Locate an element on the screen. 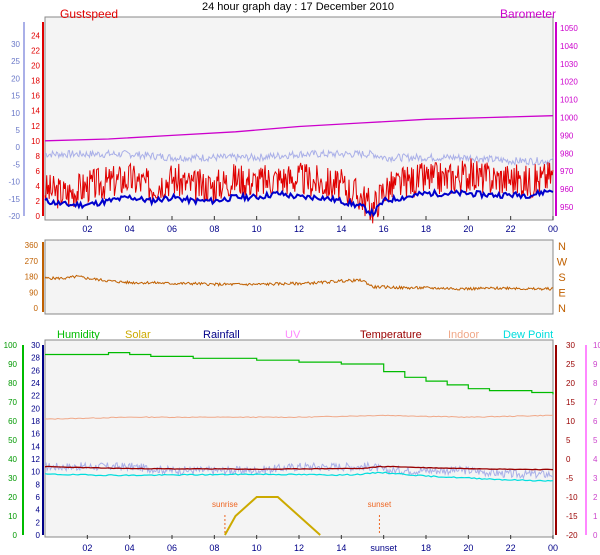 The width and height of the screenshot is (600, 555). temperature-line is located at coordinates (299, 468).